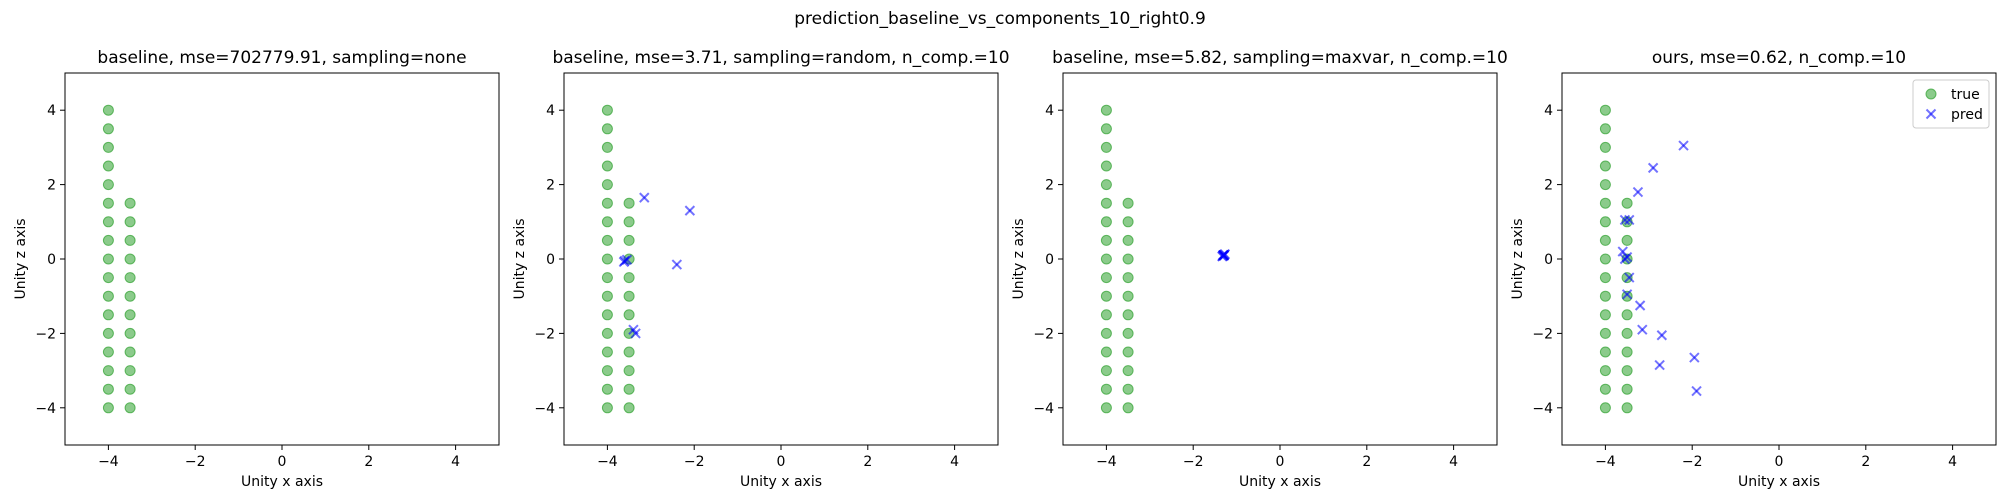 The height and width of the screenshot is (500, 2000). Describe the element at coordinates (119, 259) in the screenshot. I see `series-true` at that location.